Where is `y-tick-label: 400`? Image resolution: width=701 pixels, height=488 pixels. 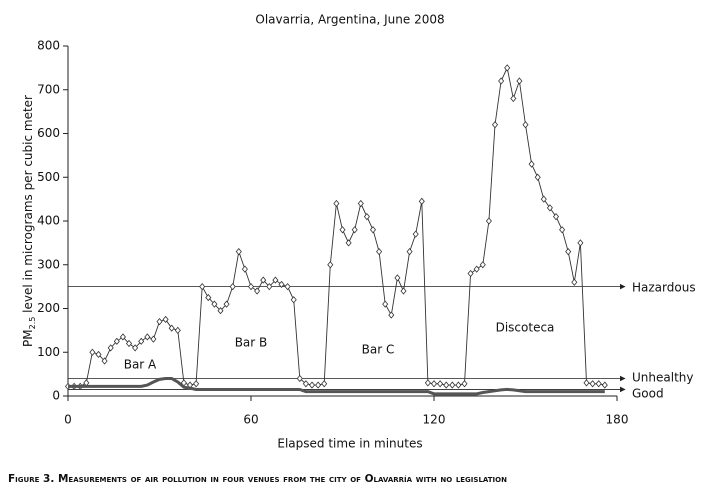 y-tick-label: 400 is located at coordinates (48, 221).